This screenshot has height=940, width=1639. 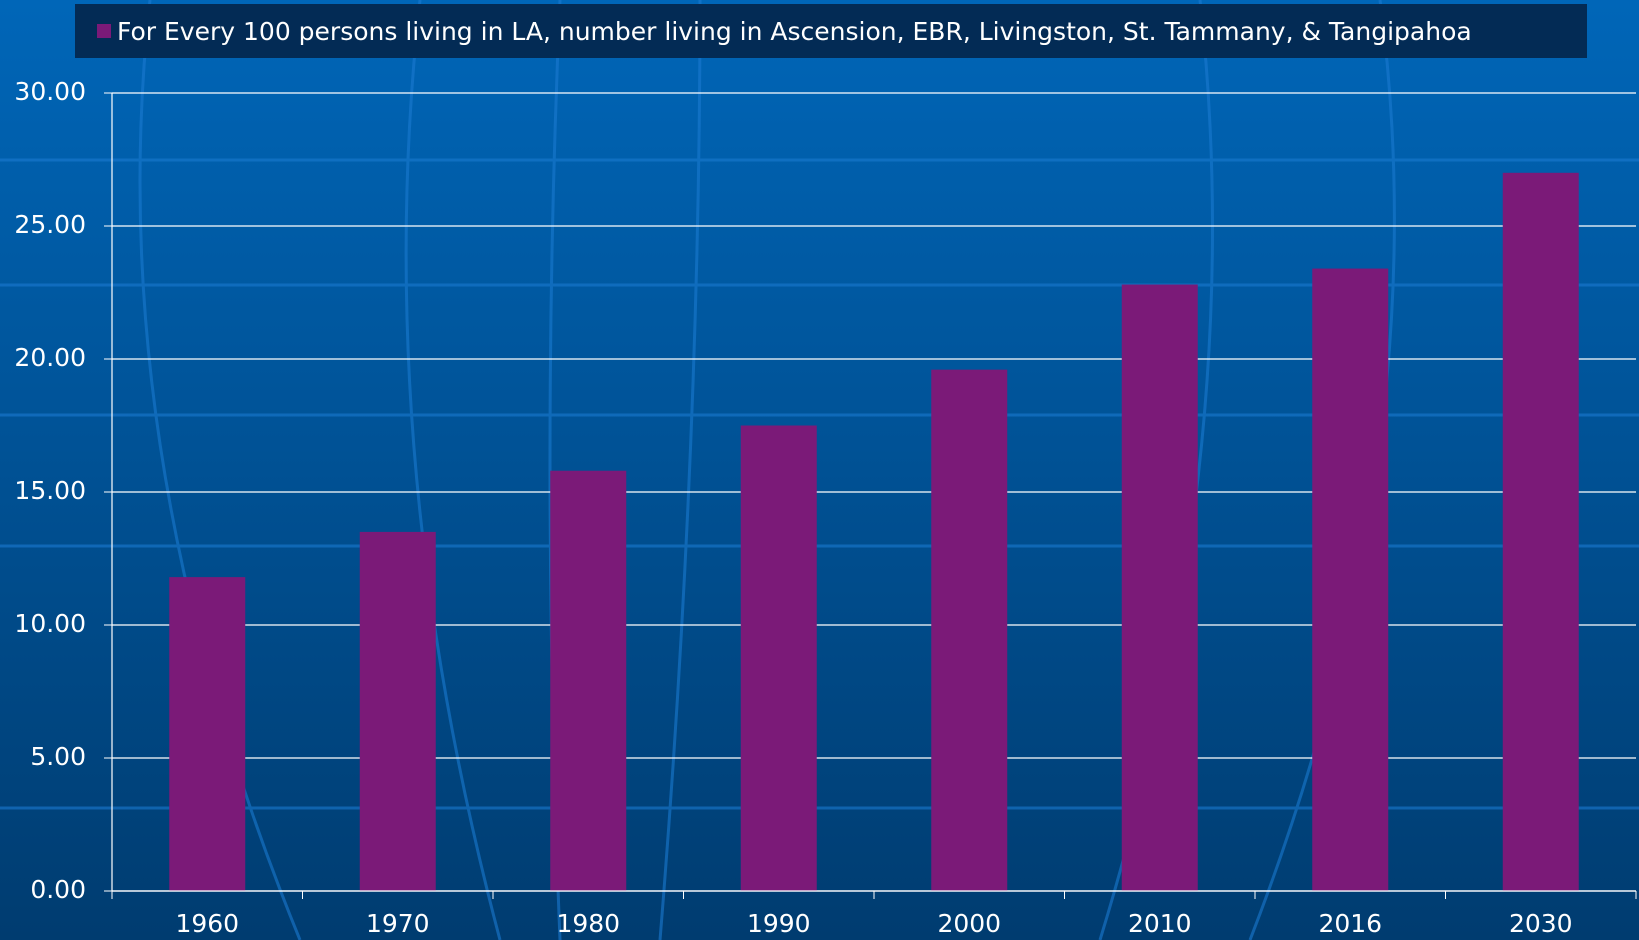 I want to click on x-tick-label: 2000, so click(x=969, y=923).